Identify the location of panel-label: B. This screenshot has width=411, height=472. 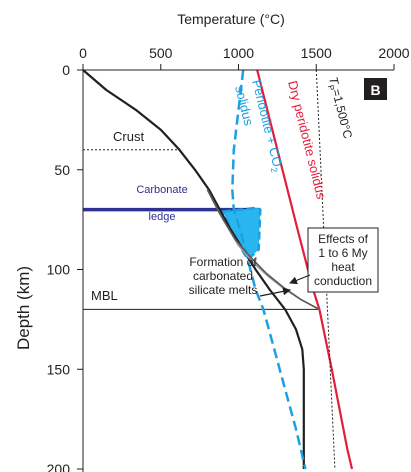
(375, 90).